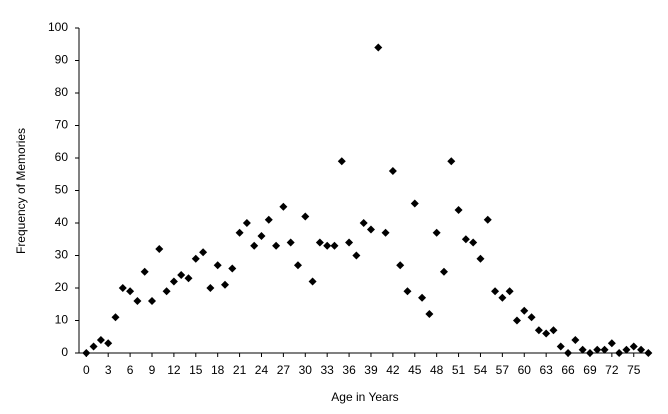 This screenshot has height=414, width=668. What do you see at coordinates (546, 370) in the screenshot?
I see `x-tick-label: 63` at bounding box center [546, 370].